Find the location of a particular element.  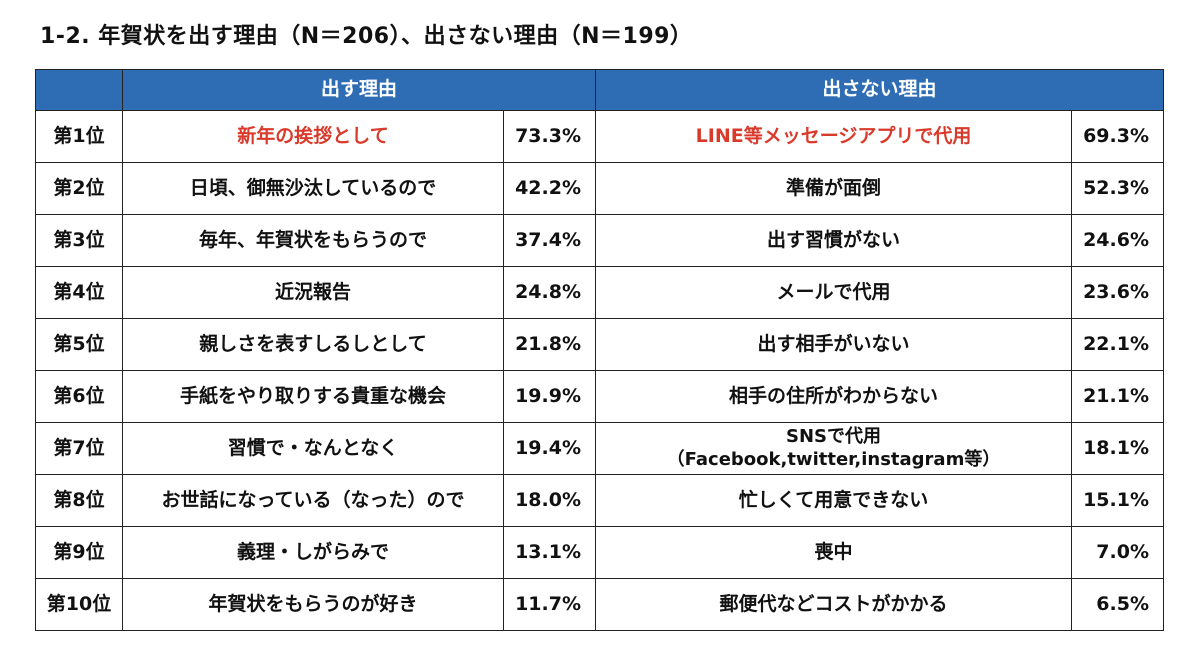

not-send-reason-cell: 相手の住所がわからない is located at coordinates (833, 396).